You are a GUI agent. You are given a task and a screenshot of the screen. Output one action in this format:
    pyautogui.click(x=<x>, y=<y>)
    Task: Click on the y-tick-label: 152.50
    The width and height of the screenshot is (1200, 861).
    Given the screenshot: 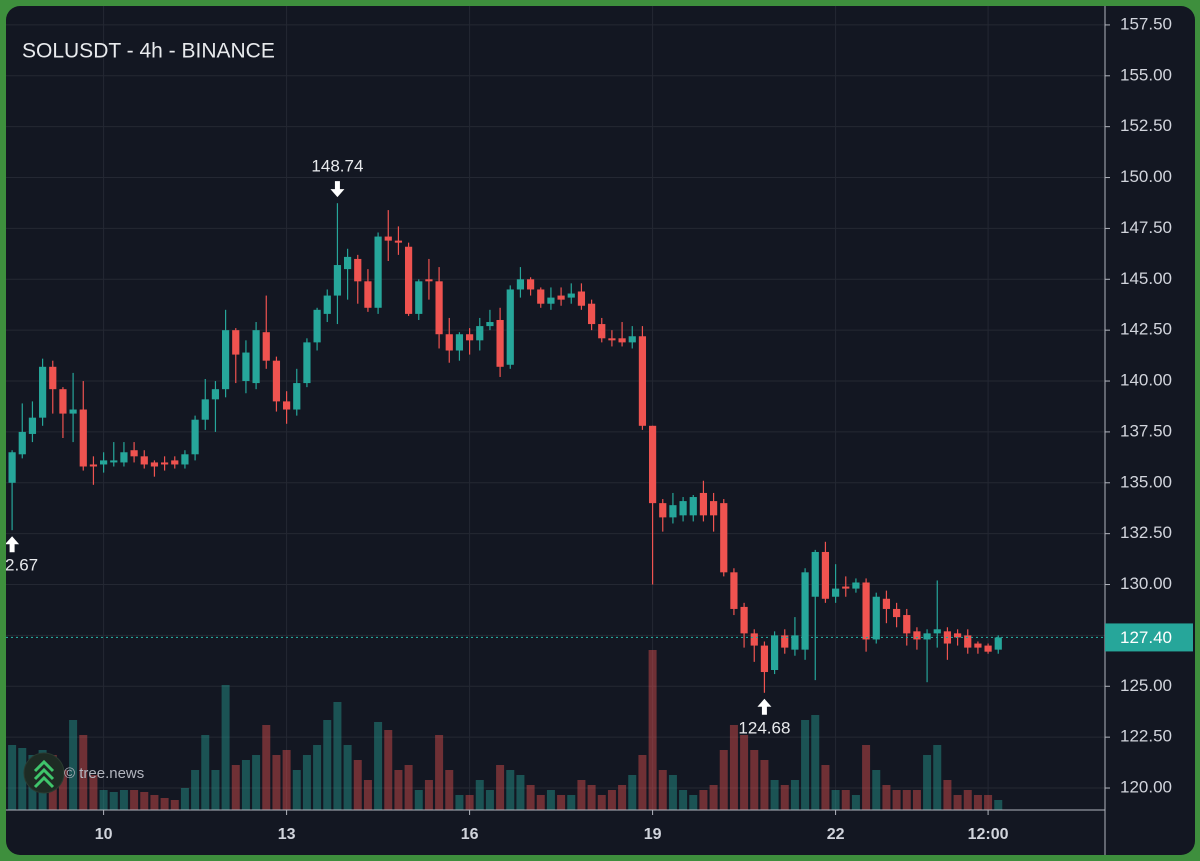 What is the action you would take?
    pyautogui.click(x=1146, y=125)
    